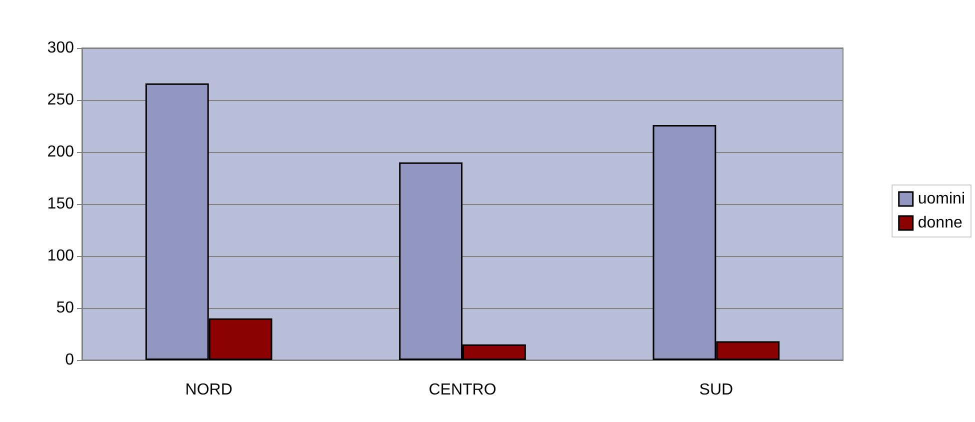 This screenshot has width=975, height=422. I want to click on legend-label: donne, so click(940, 223).